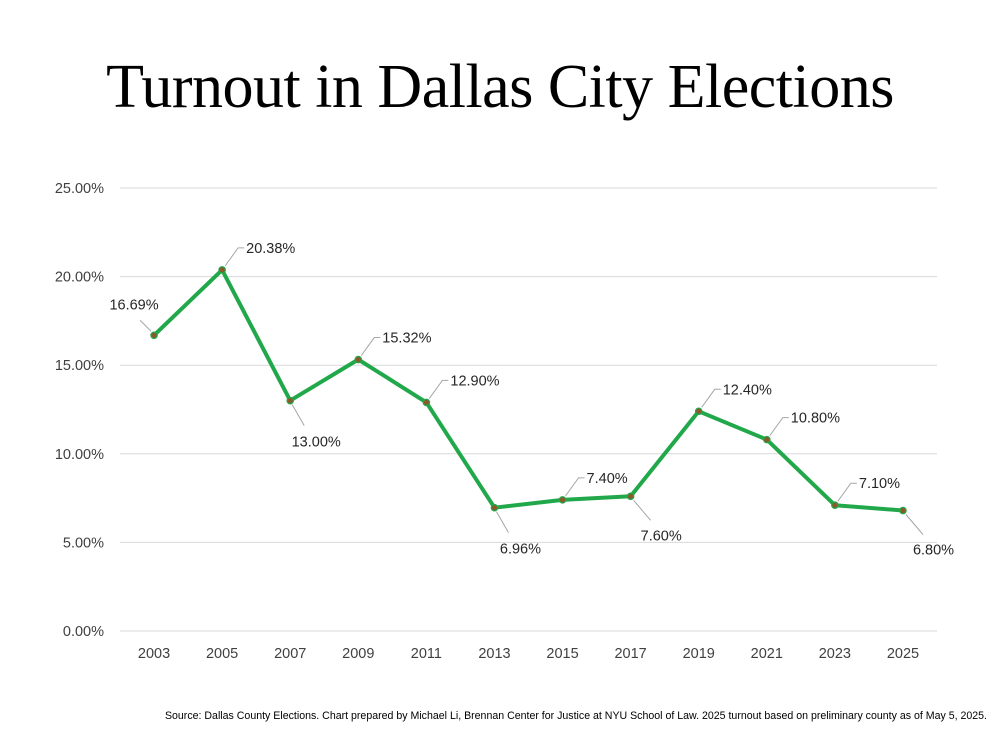  I want to click on y-tick-label: 10.00%, so click(79, 455).